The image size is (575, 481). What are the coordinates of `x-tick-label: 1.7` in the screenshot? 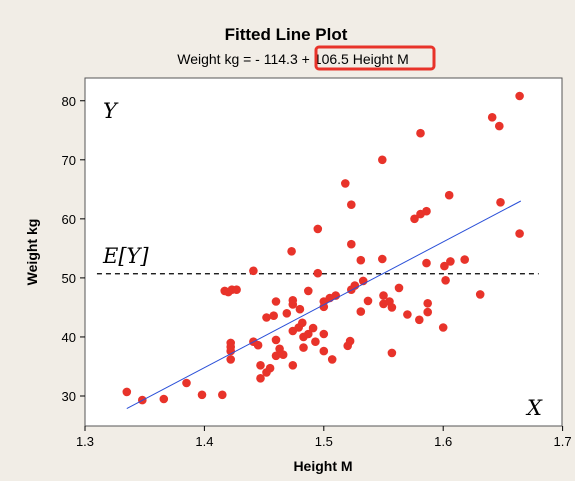 It's located at (563, 441).